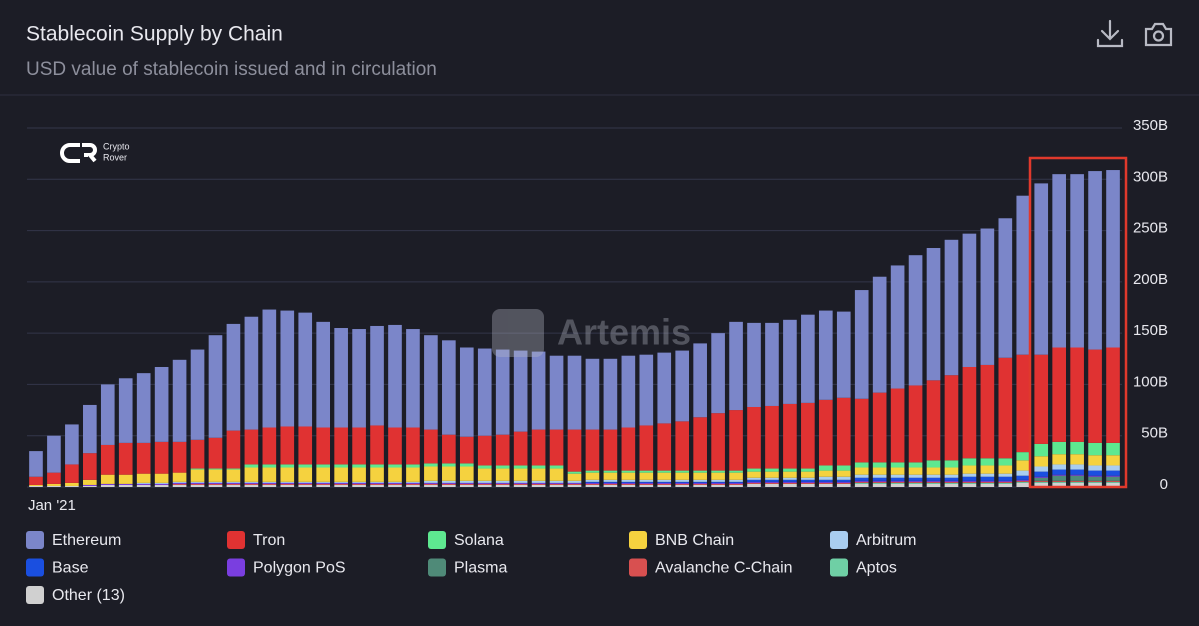 The height and width of the screenshot is (626, 1199). Describe the element at coordinates (863, 567) in the screenshot. I see `legend-item: Aptos` at that location.